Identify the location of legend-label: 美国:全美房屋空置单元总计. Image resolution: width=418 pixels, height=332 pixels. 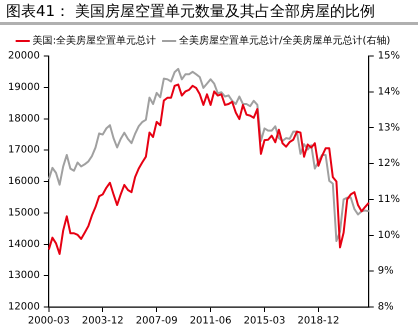
(94, 40).